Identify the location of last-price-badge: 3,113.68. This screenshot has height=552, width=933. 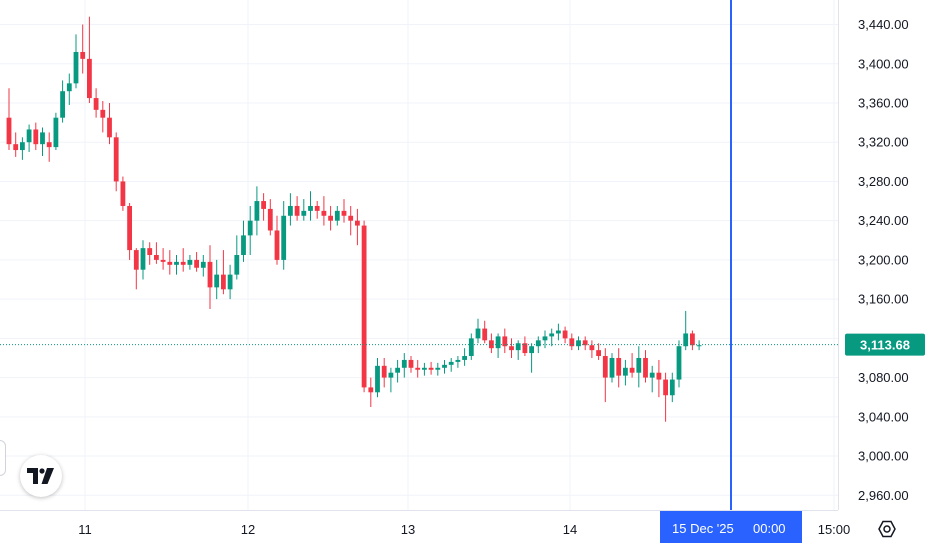
(885, 344).